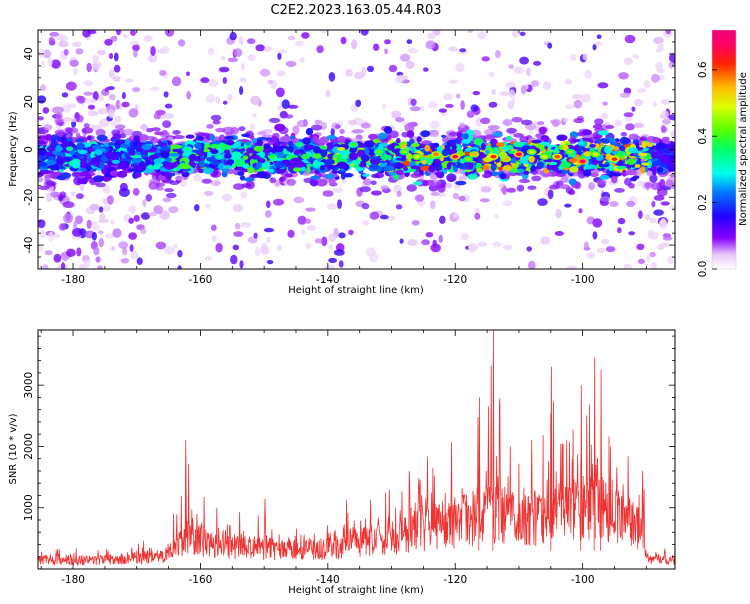  What do you see at coordinates (201, 280) in the screenshot?
I see `x-tick-label: -160` at bounding box center [201, 280].